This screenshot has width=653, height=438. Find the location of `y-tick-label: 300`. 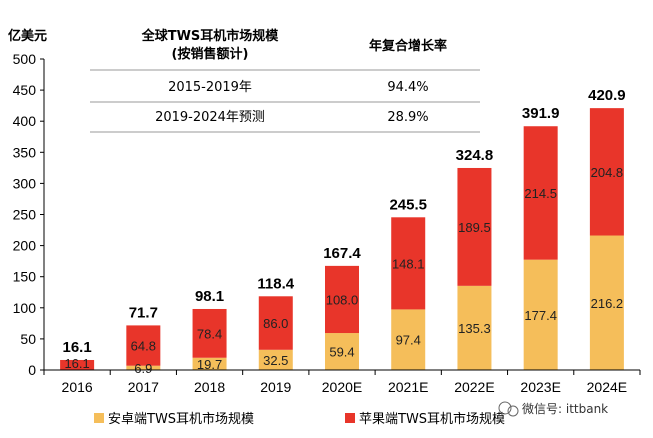

y-tick-label: 300 is located at coordinates (25, 183).